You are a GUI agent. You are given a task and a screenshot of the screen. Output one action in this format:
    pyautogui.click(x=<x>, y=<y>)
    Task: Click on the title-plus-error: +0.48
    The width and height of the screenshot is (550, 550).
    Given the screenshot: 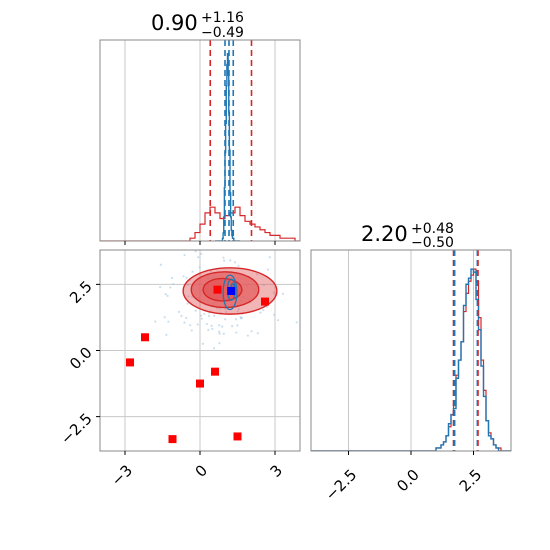 What is the action you would take?
    pyautogui.click(x=432, y=229)
    